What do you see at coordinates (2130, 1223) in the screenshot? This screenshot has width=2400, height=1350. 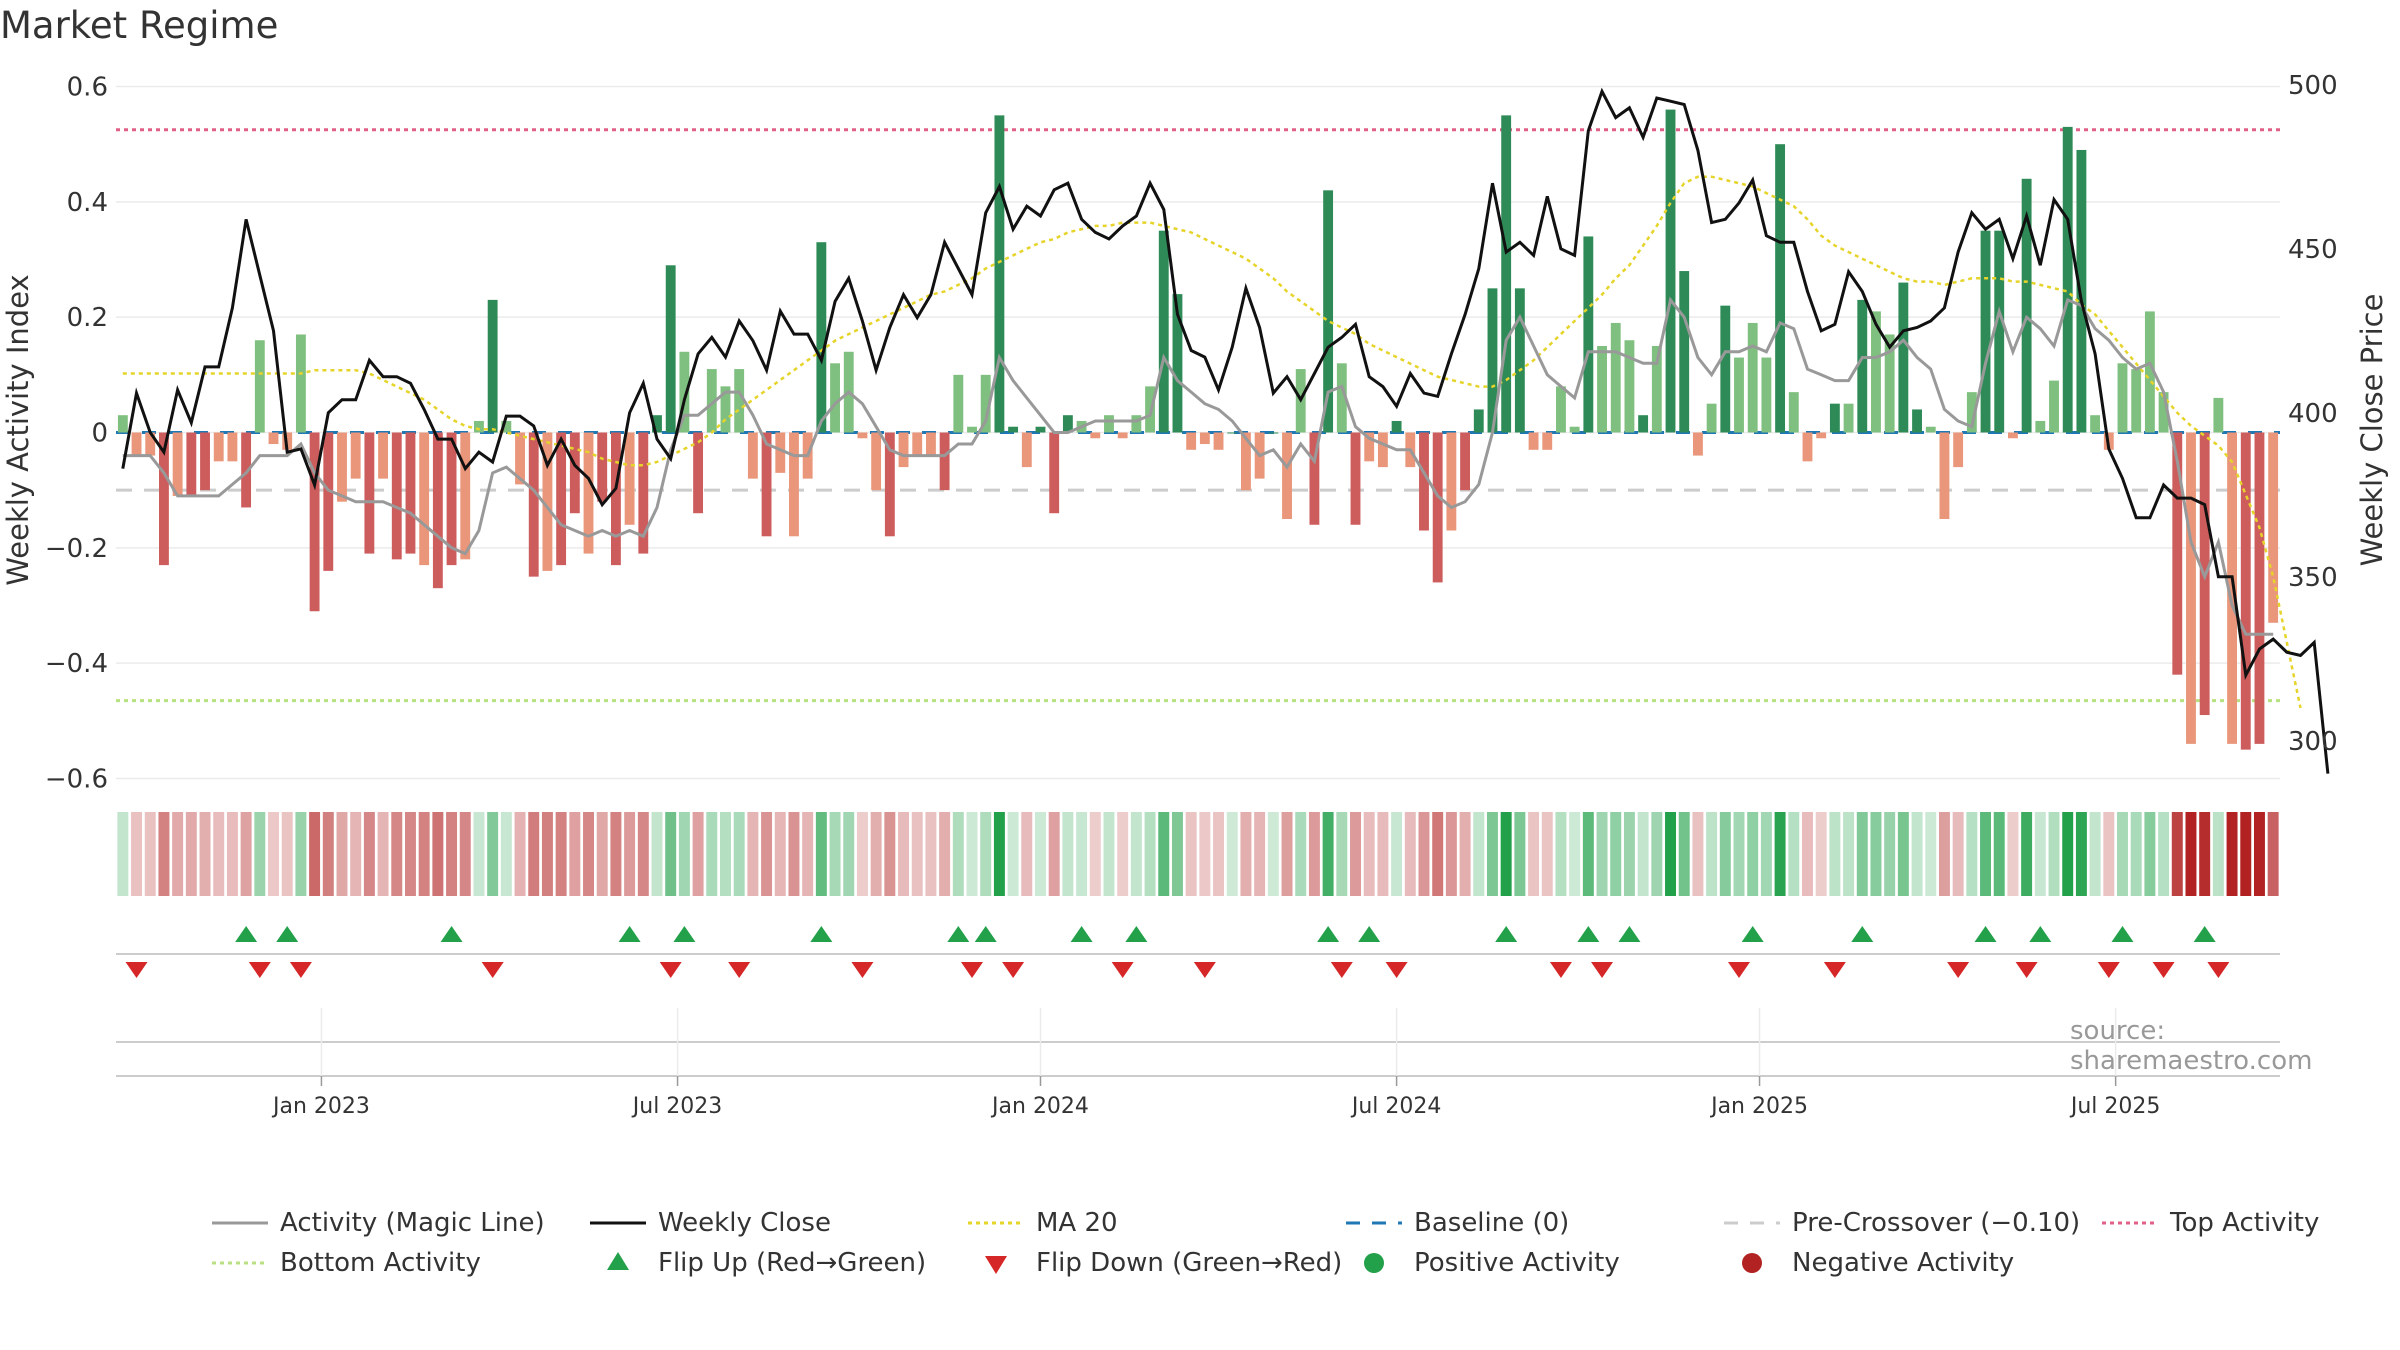 I see `legend-top-activity-symbol` at bounding box center [2130, 1223].